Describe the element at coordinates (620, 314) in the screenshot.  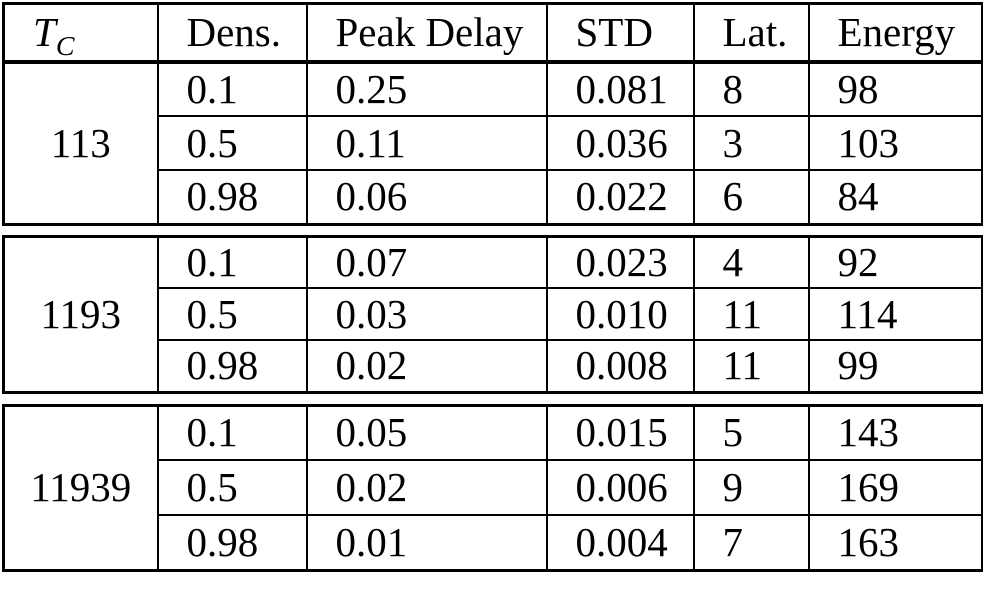
I see `cell-std: 0.010` at that location.